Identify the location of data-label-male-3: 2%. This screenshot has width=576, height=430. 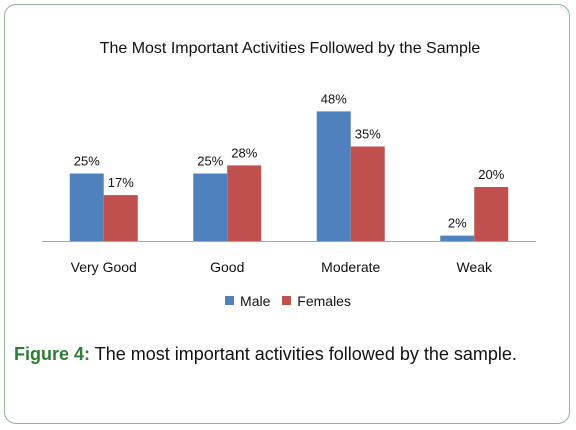
(457, 223).